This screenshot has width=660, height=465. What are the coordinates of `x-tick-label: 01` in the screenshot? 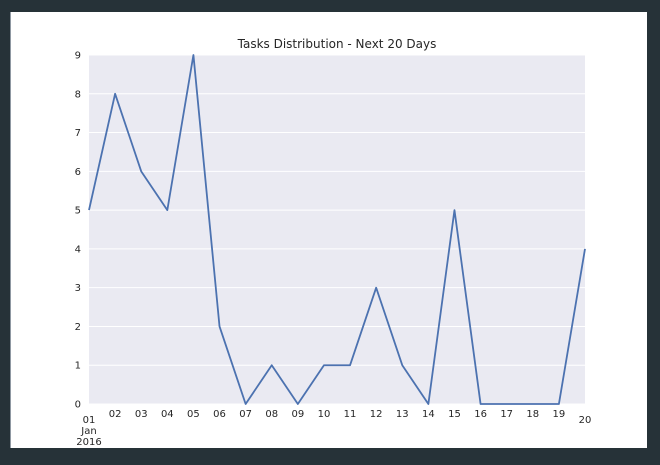 It's located at (89, 420).